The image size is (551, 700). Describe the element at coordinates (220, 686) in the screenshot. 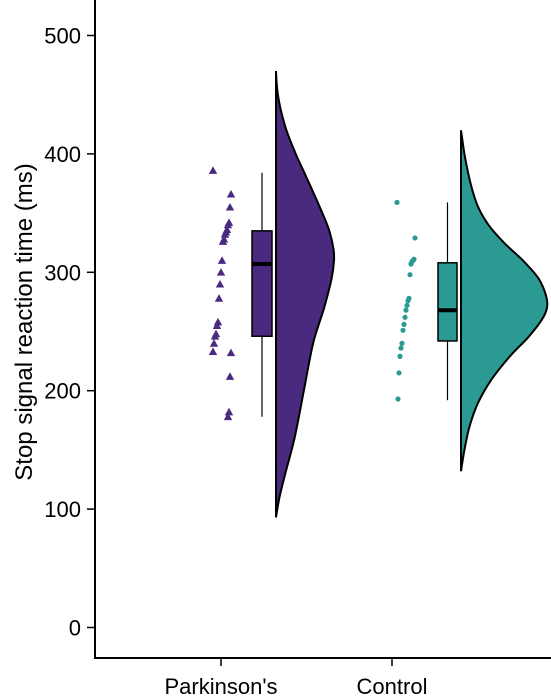

I see `x-tick-label: Parkinson's` at that location.